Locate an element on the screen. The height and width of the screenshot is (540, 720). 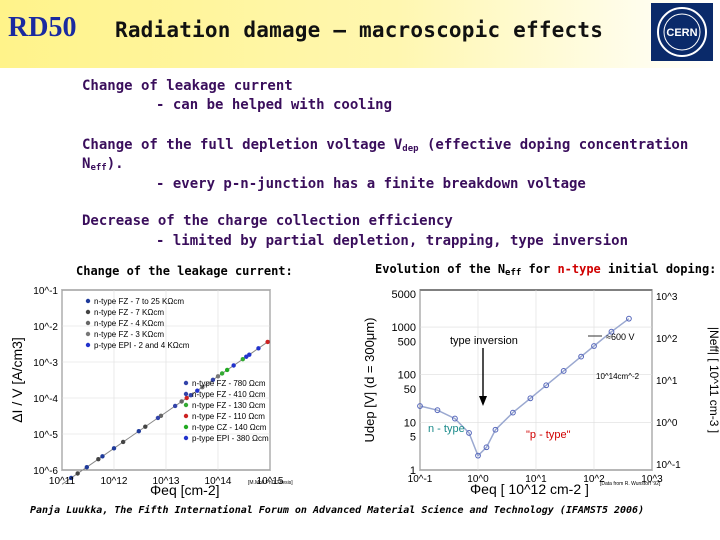
chart1-legend-entry: p-type EPI - 380 Ωcm is located at coordinates (230, 438).